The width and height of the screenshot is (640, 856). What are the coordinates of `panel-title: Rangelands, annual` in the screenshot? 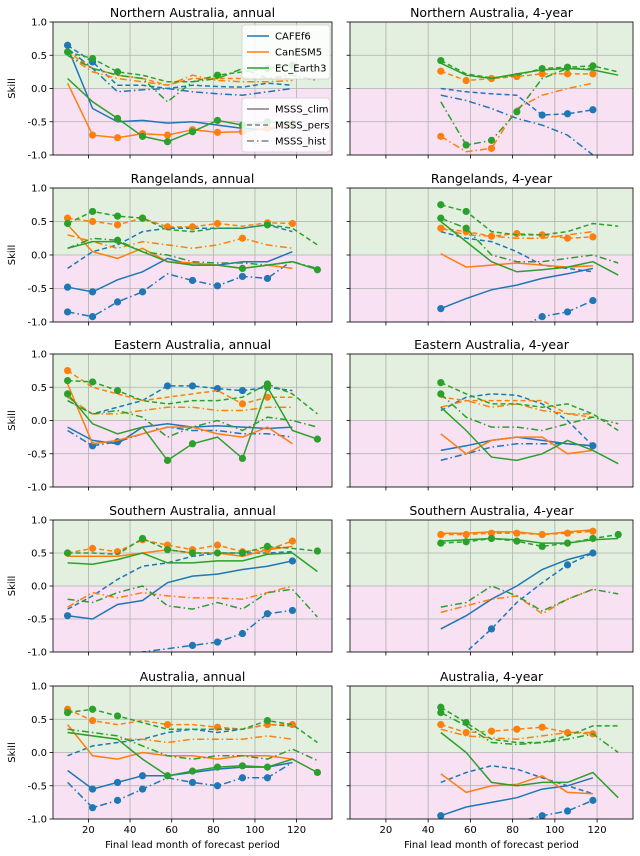 It's located at (193, 178).